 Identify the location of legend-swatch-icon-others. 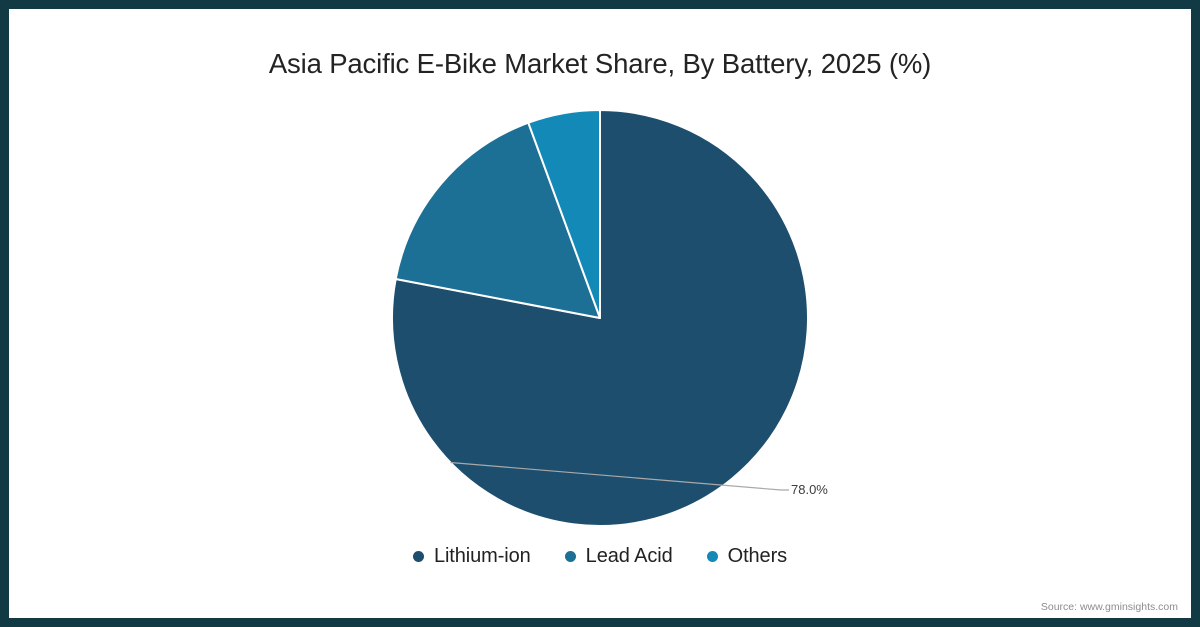
(712, 556).